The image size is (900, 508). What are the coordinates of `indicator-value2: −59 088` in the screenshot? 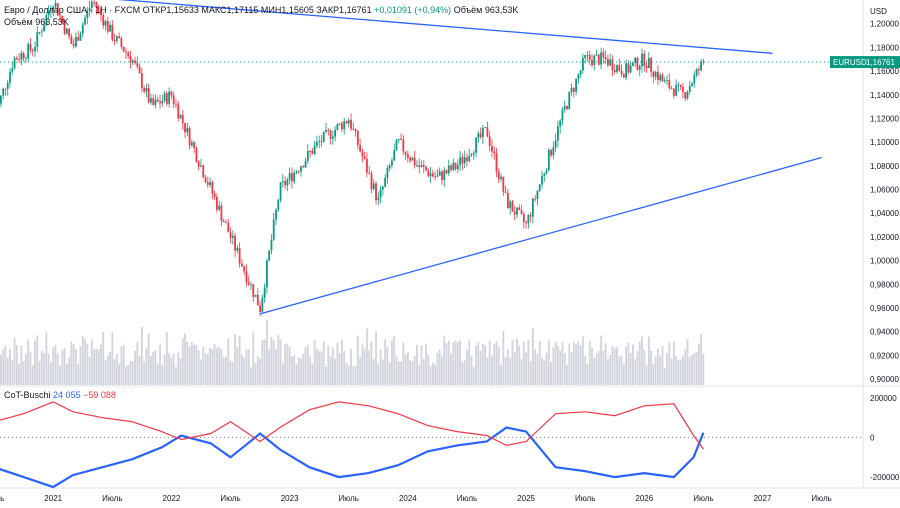 It's located at (99, 395).